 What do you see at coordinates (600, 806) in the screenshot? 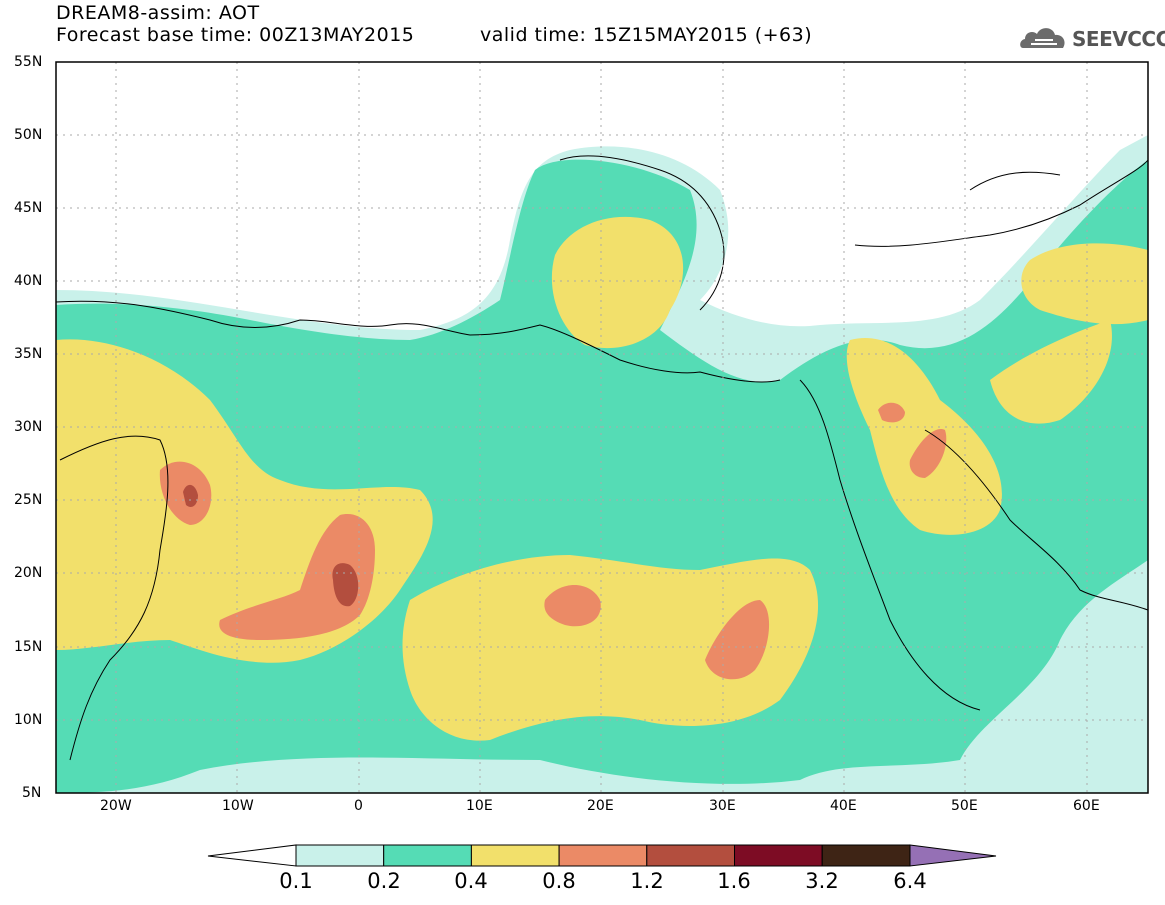
I see `x-tick-label: 20E` at bounding box center [600, 806].